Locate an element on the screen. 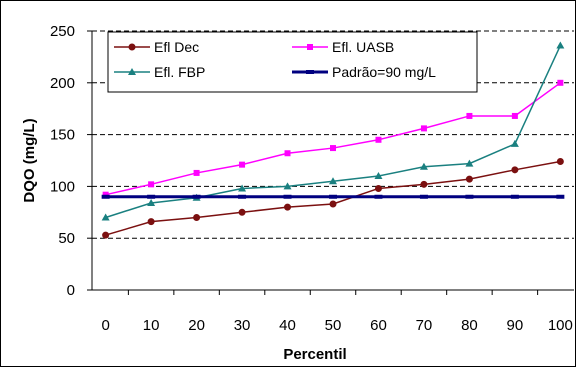  legend-box is located at coordinates (292, 62).